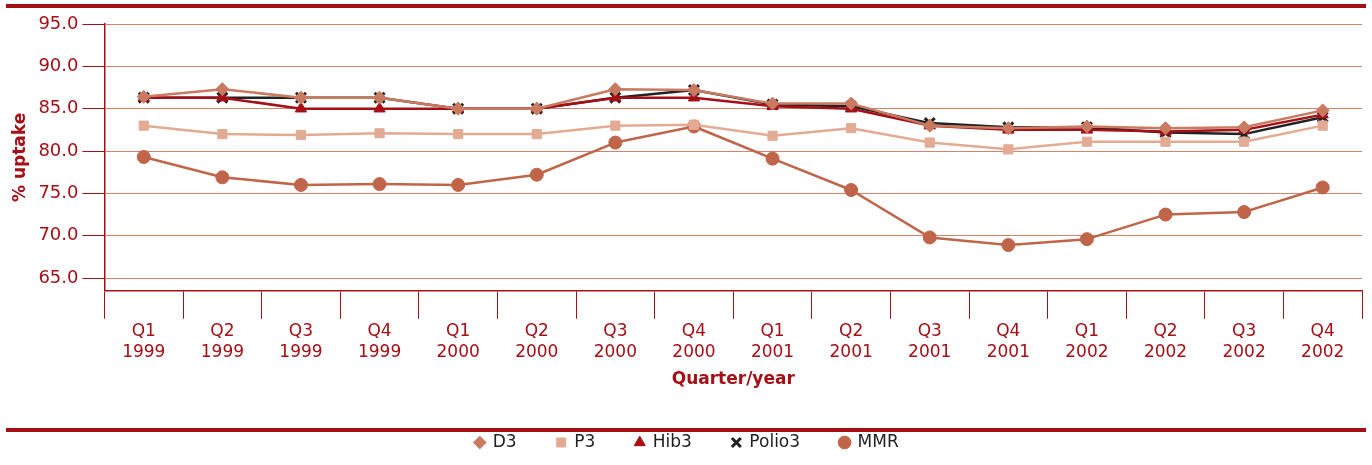  What do you see at coordinates (585, 440) in the screenshot?
I see `legend-label: P3` at bounding box center [585, 440].